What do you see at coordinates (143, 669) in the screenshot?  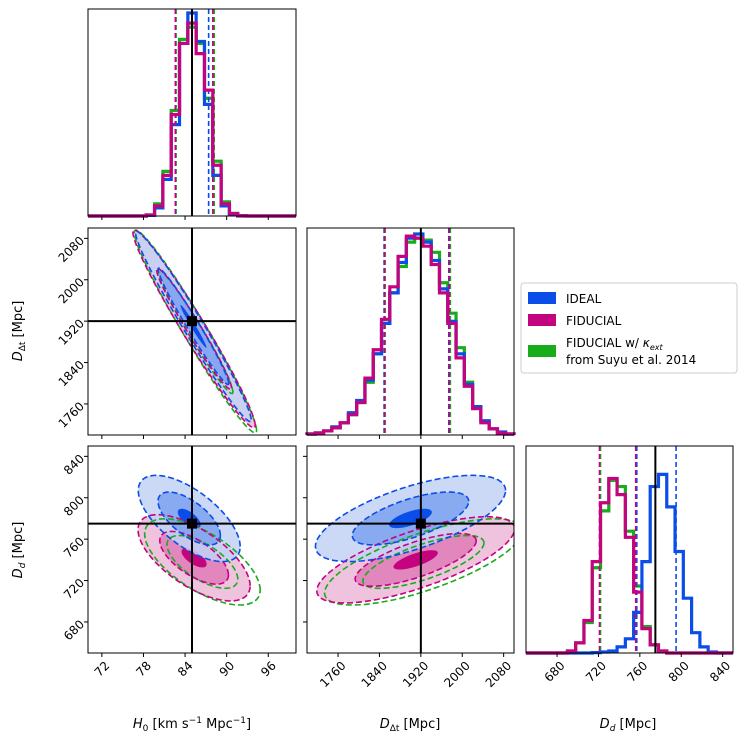 I see `xtick-label-H0: 78` at bounding box center [143, 669].